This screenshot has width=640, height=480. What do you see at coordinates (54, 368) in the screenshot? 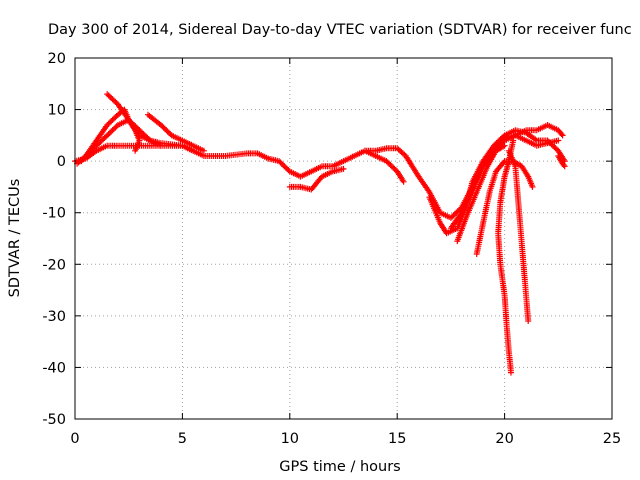
I see `y-tick-label: -40` at bounding box center [54, 368].